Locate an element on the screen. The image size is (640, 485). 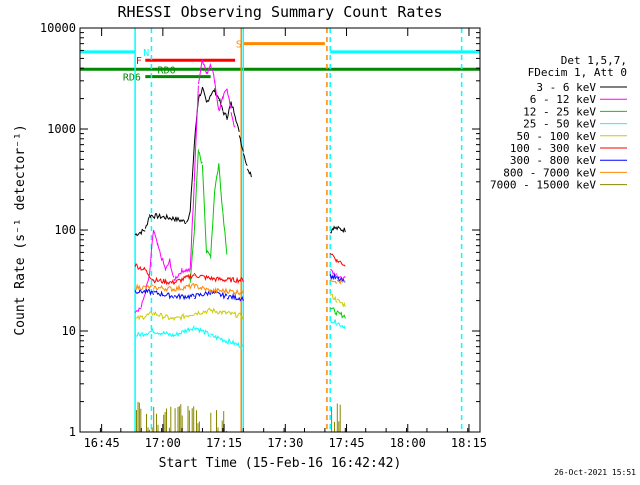
legend-label-50-100-kev: 50 - 100 keV is located at coordinates (557, 136).